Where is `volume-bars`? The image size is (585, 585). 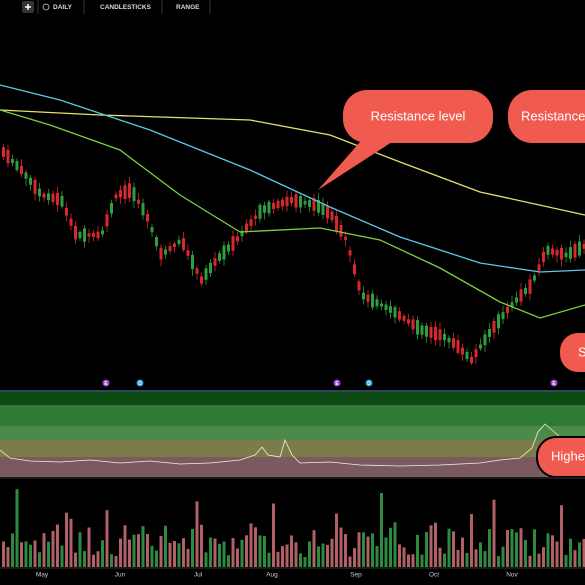
volume-bars is located at coordinates (293, 528).